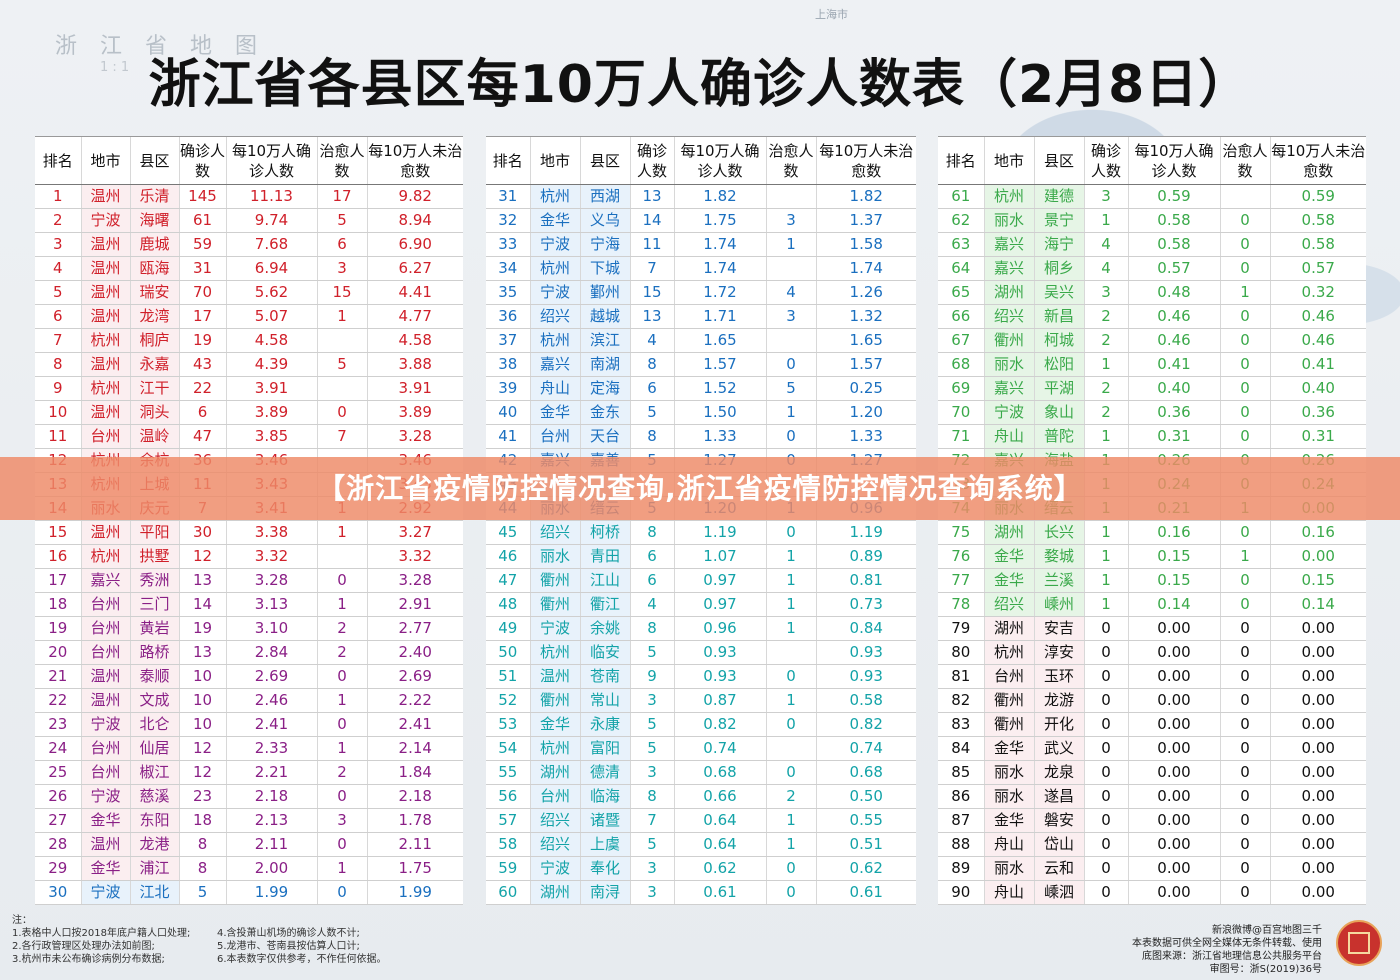  Describe the element at coordinates (865, 160) in the screenshot. I see `column-header: 每10万人未治愈数` at that location.